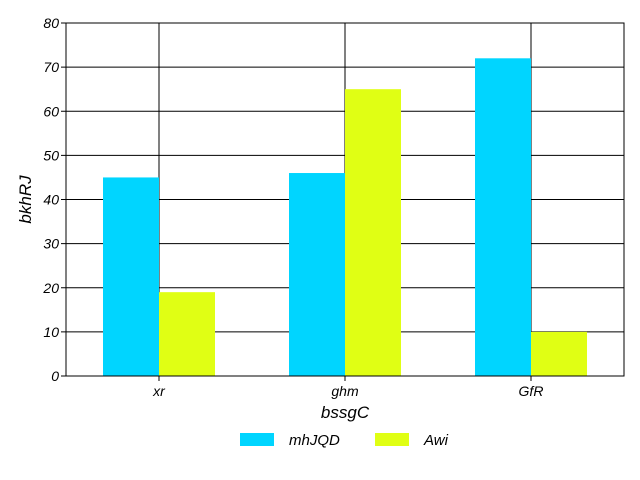 The width and height of the screenshot is (640, 480). I want to click on bar-mhJQD-xr, so click(131, 276).